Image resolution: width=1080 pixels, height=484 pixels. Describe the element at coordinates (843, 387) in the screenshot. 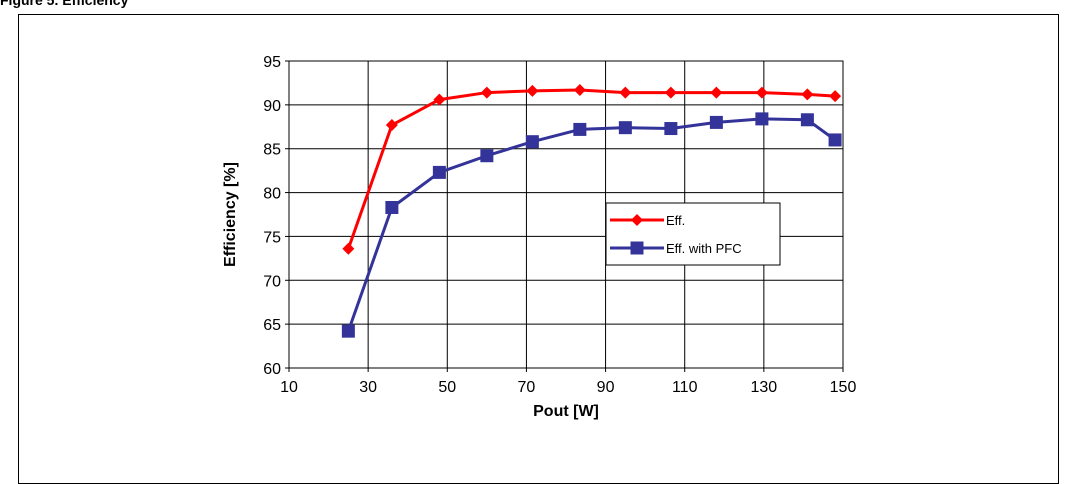

I see `x-tick-label: 150` at that location.